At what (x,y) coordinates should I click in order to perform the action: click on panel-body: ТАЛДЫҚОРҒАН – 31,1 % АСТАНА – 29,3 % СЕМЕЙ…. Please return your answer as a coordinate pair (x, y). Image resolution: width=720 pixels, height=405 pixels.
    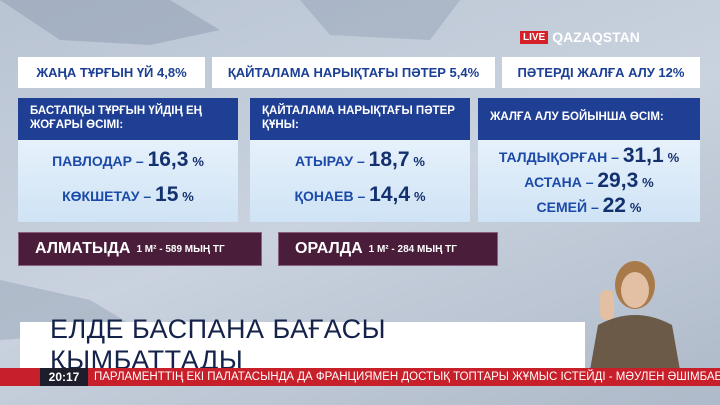
    Looking at the image, I should click on (589, 181).